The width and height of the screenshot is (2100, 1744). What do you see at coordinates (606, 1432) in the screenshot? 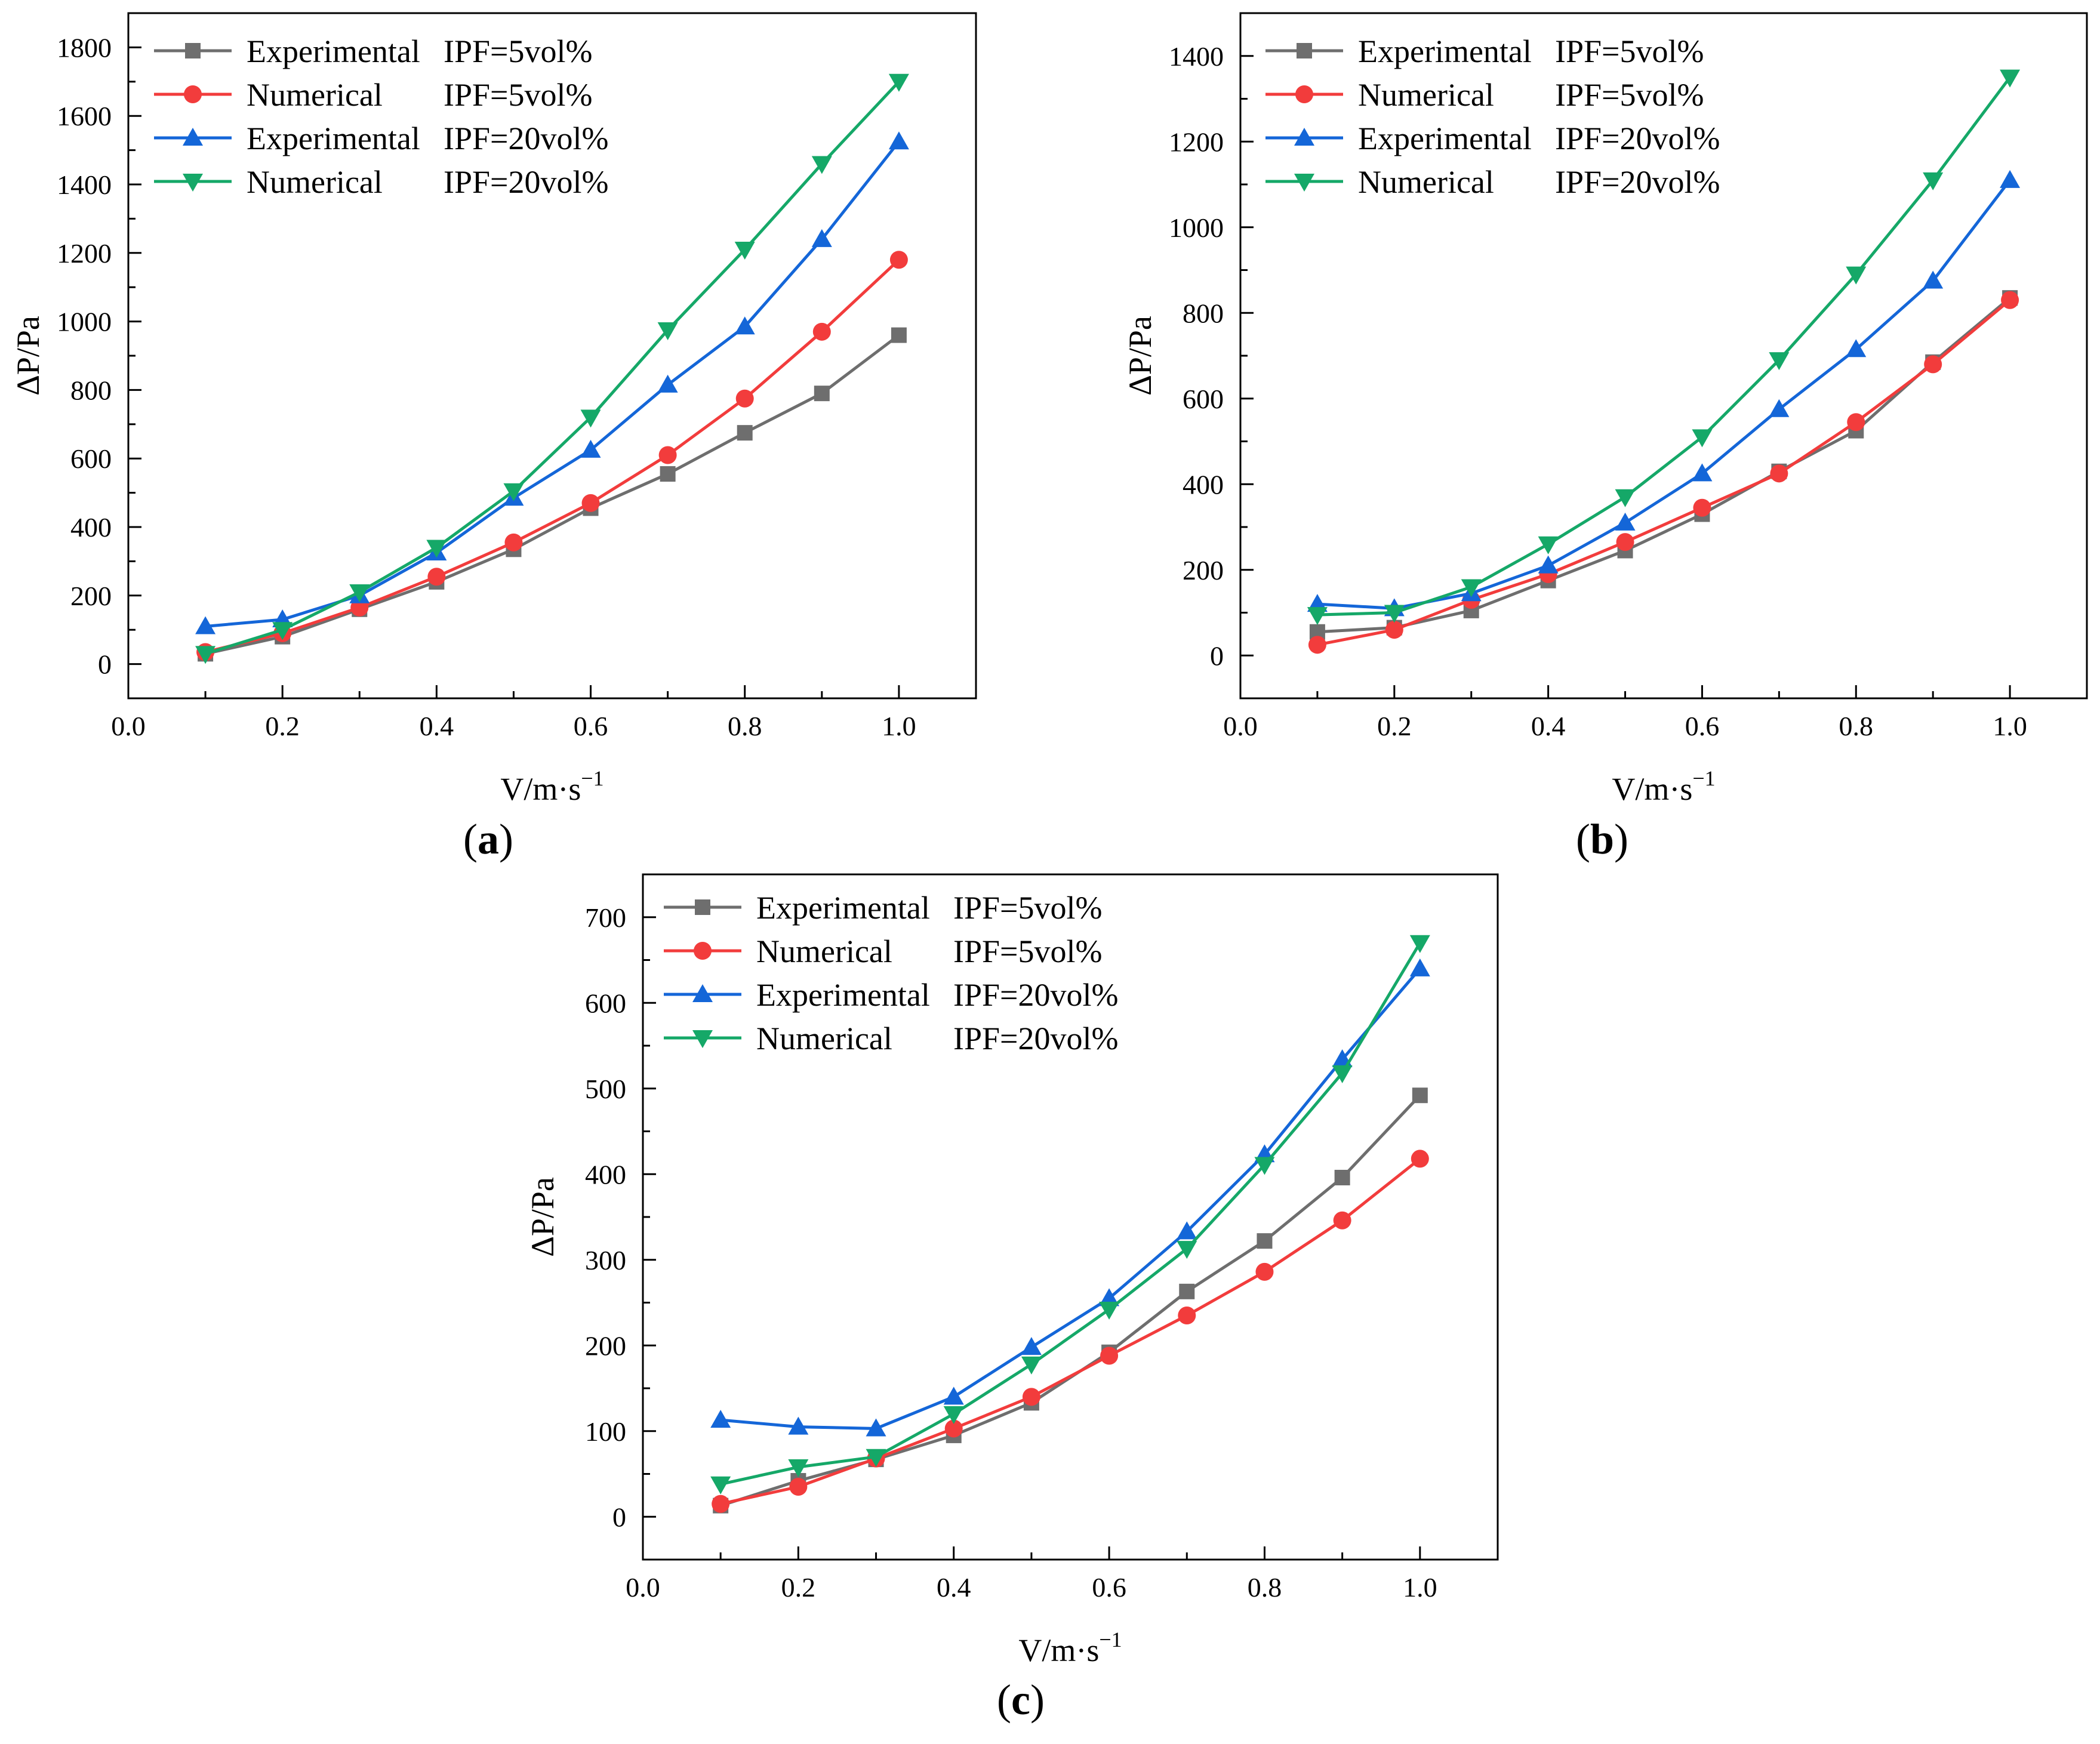
I see `y-tick-label: 100` at bounding box center [606, 1432].